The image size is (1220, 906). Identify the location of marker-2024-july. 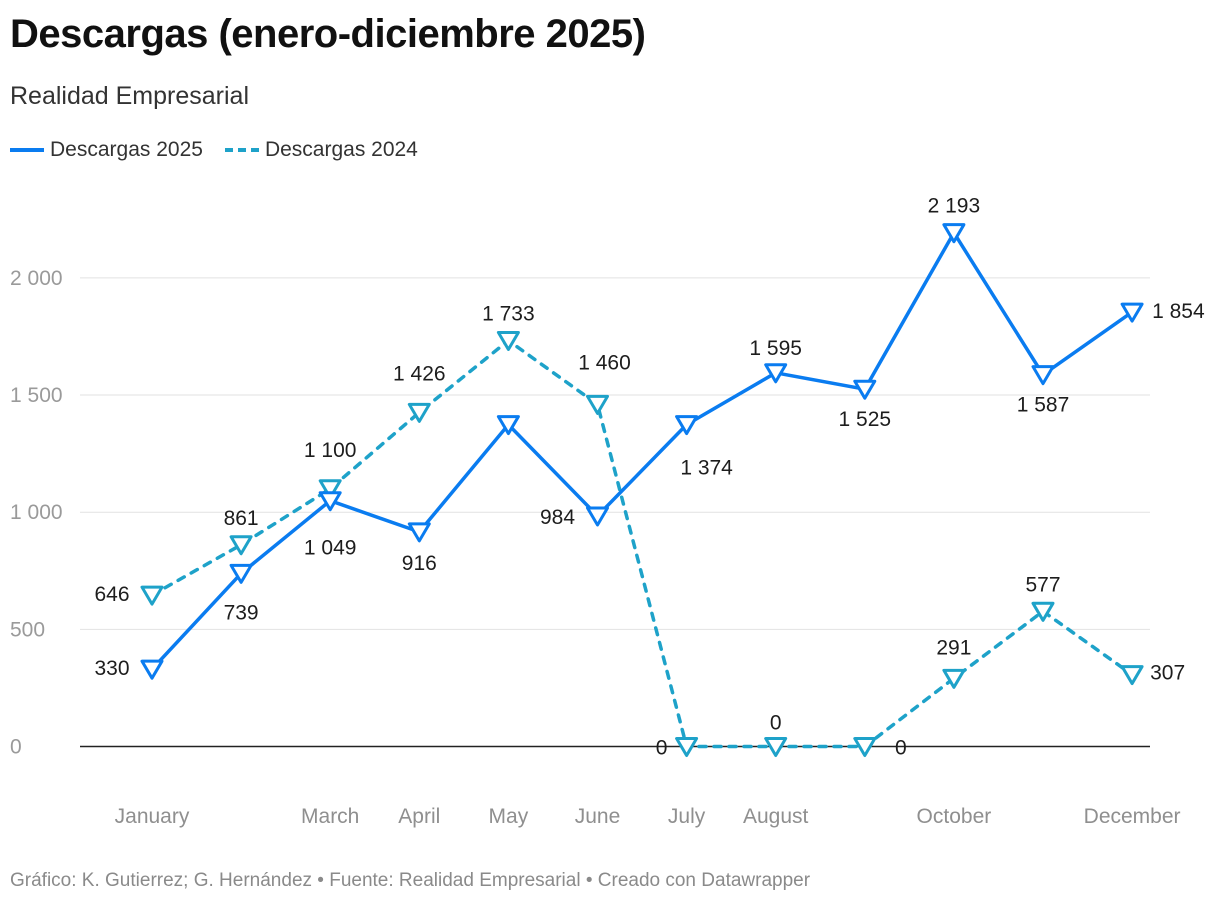
(687, 747).